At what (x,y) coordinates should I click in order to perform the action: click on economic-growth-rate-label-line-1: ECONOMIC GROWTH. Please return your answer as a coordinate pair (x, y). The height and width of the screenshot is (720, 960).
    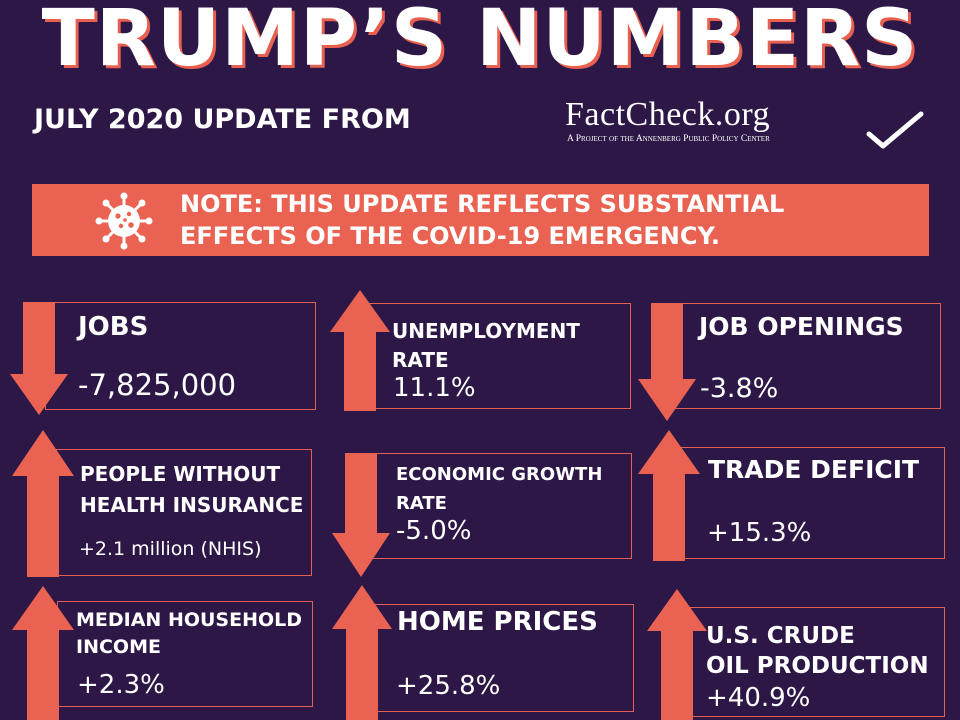
    Looking at the image, I should click on (499, 474).